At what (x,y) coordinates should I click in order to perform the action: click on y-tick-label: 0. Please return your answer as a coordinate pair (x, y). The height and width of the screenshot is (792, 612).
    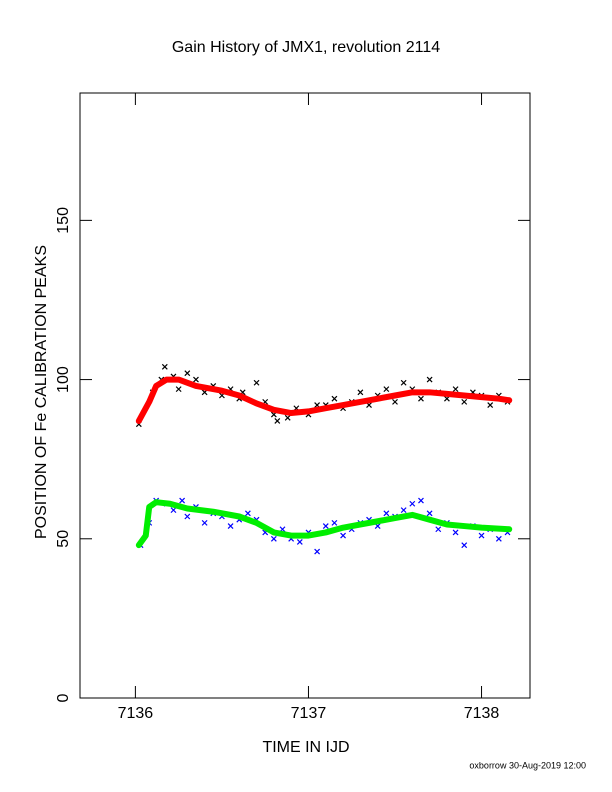
    Looking at the image, I should click on (63, 697).